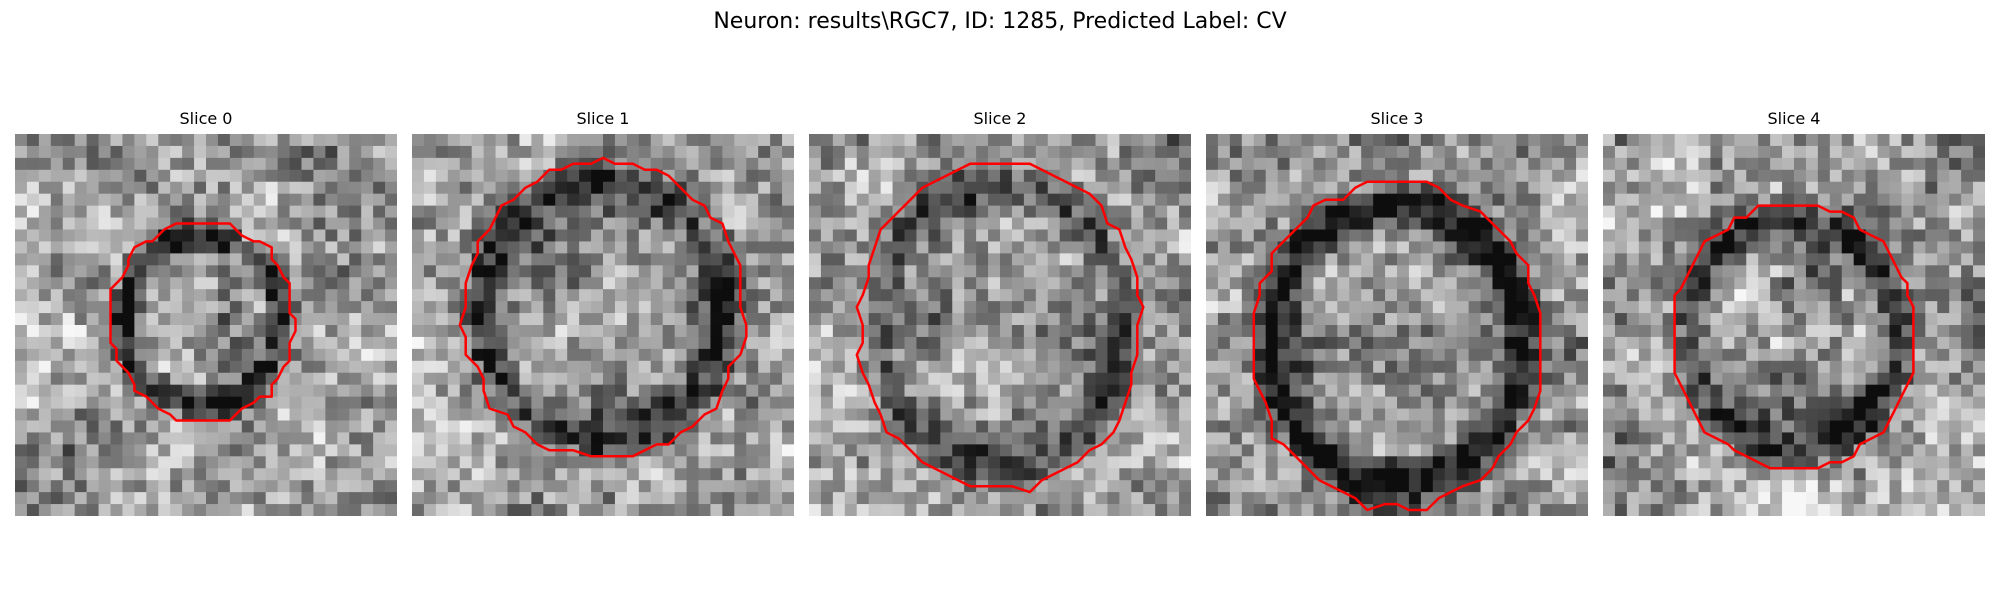  Describe the element at coordinates (1794, 118) in the screenshot. I see `slice-title: Slice 4` at that location.